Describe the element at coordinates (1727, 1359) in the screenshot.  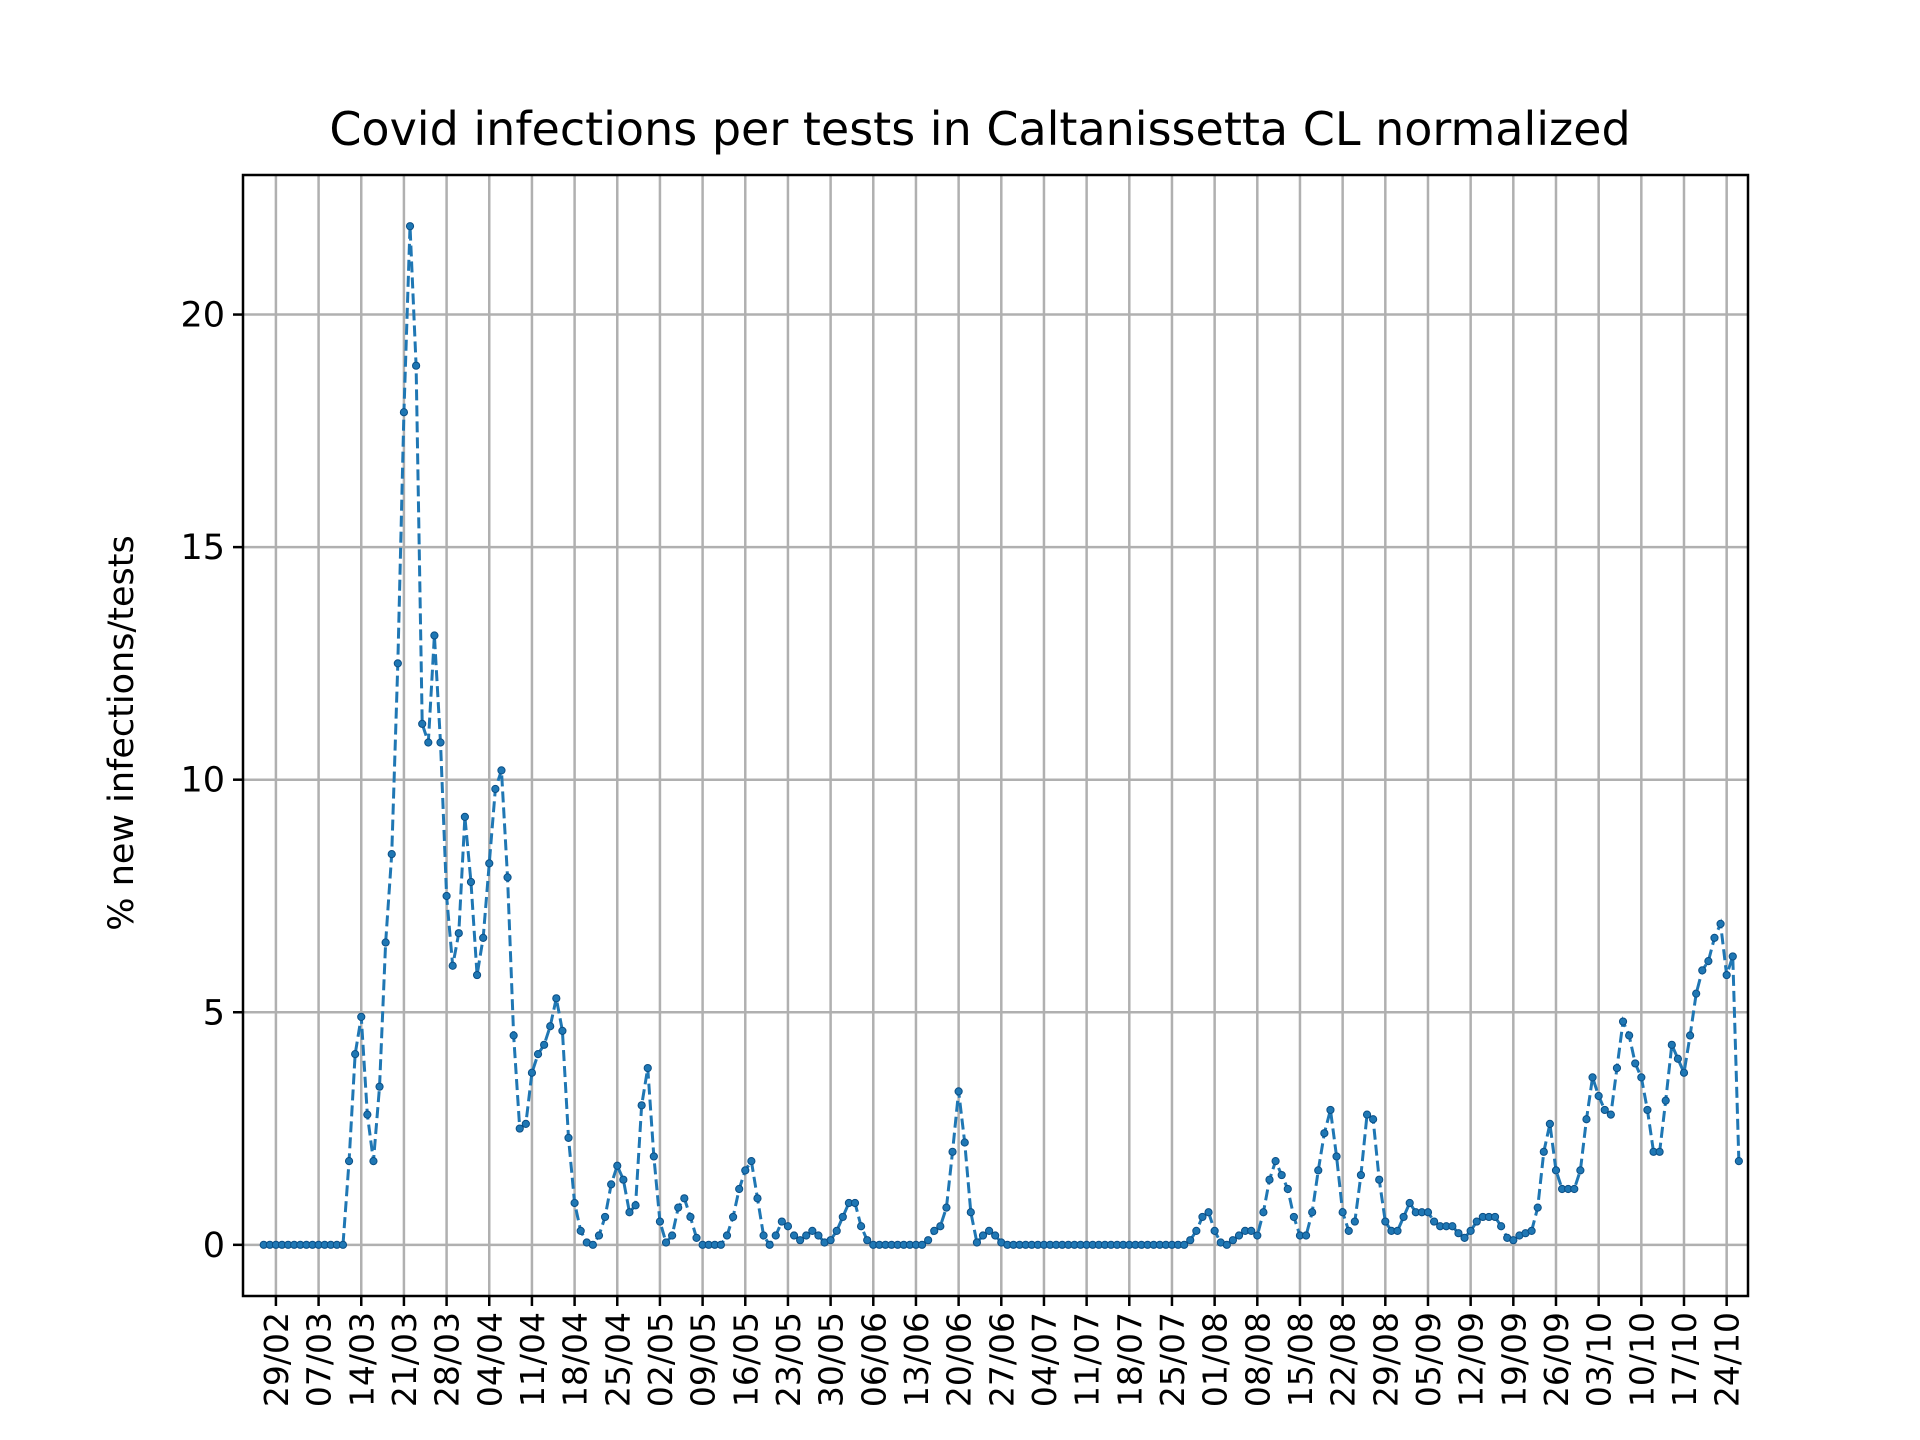
I see `x-tick-label: 24/10` at that location.